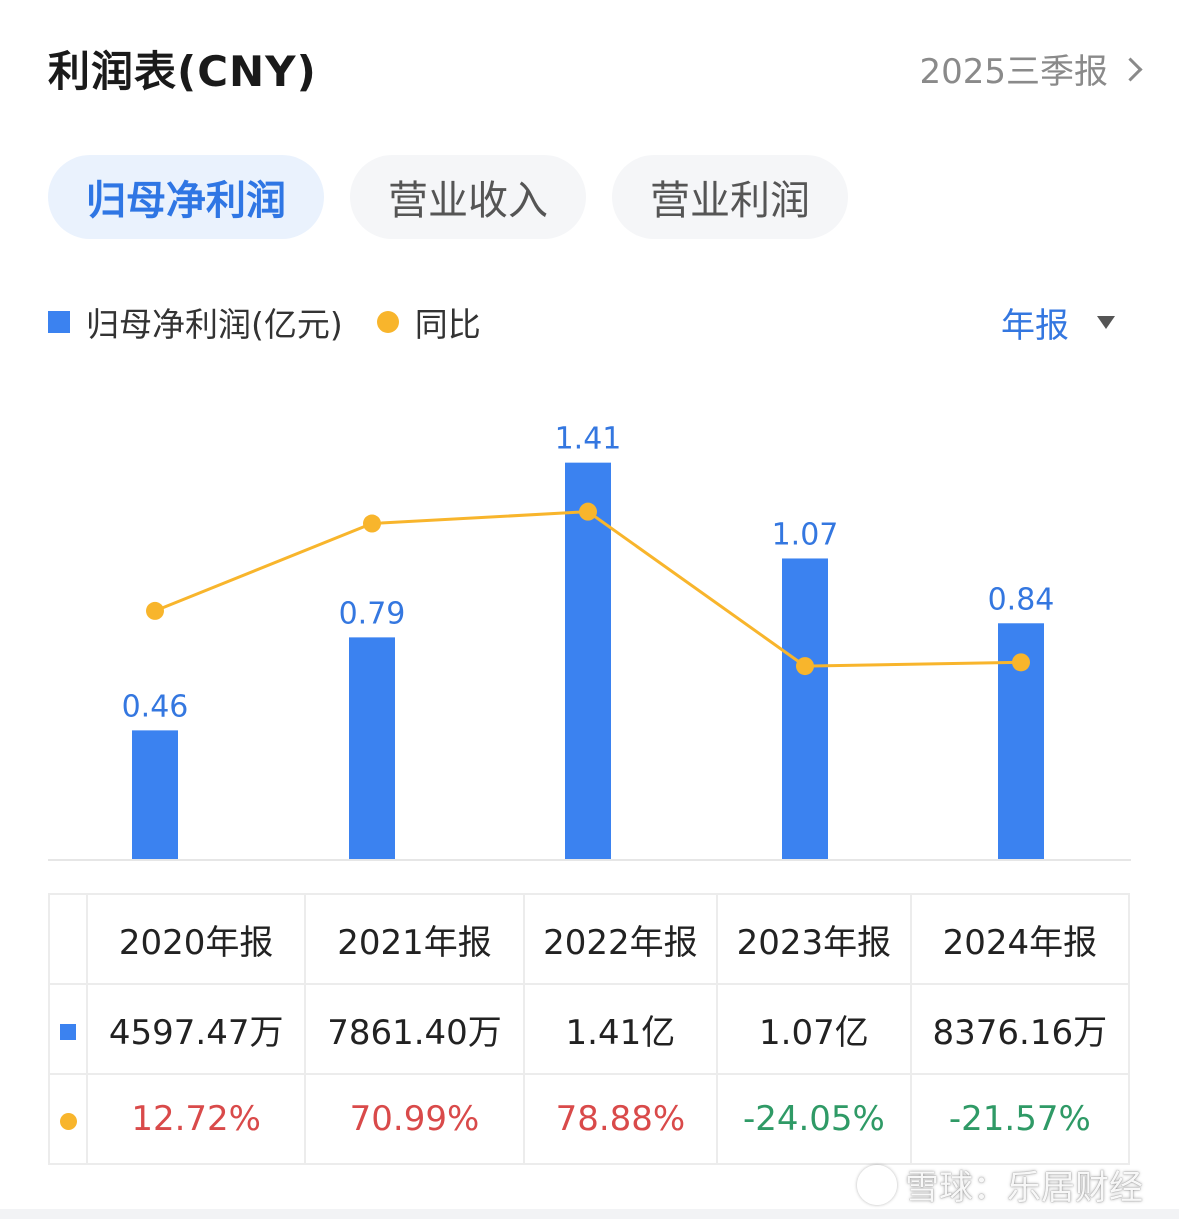 This screenshot has width=1179, height=1219. I want to click on xueqiu-logo-icon, so click(877, 1184).